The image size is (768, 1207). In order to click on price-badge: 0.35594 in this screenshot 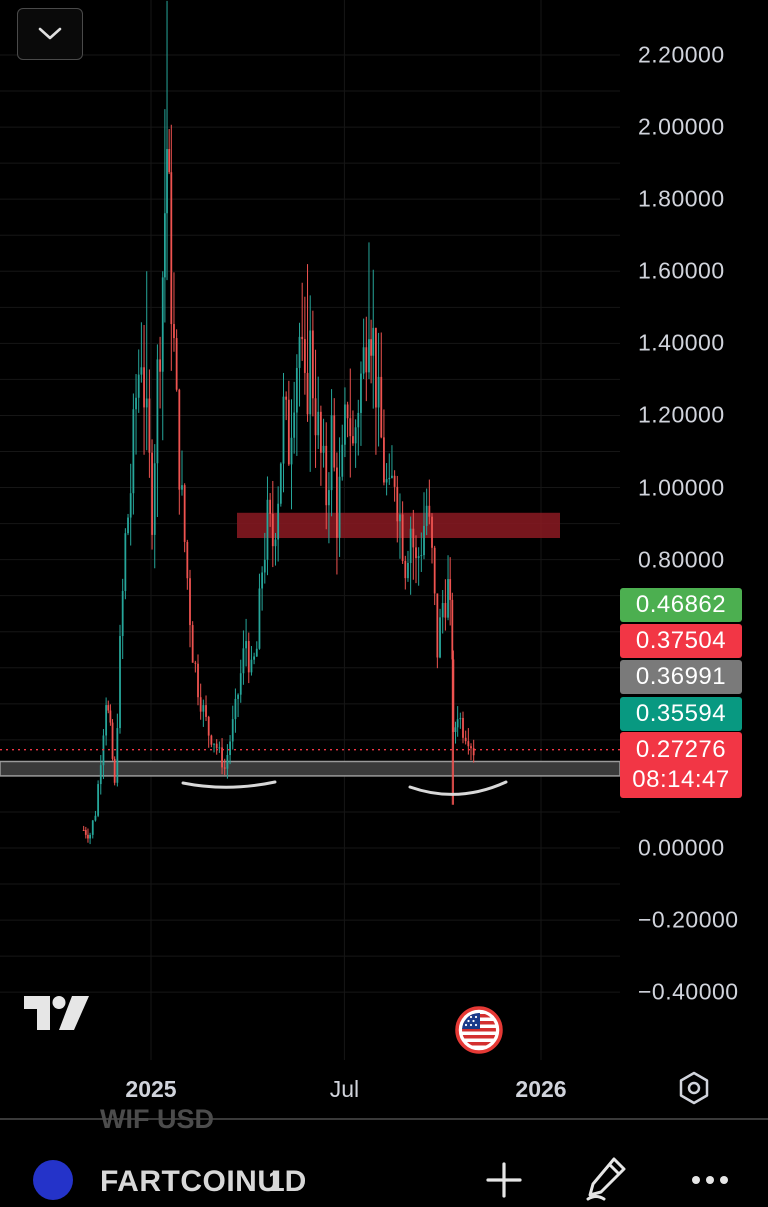, I will do `click(681, 714)`.